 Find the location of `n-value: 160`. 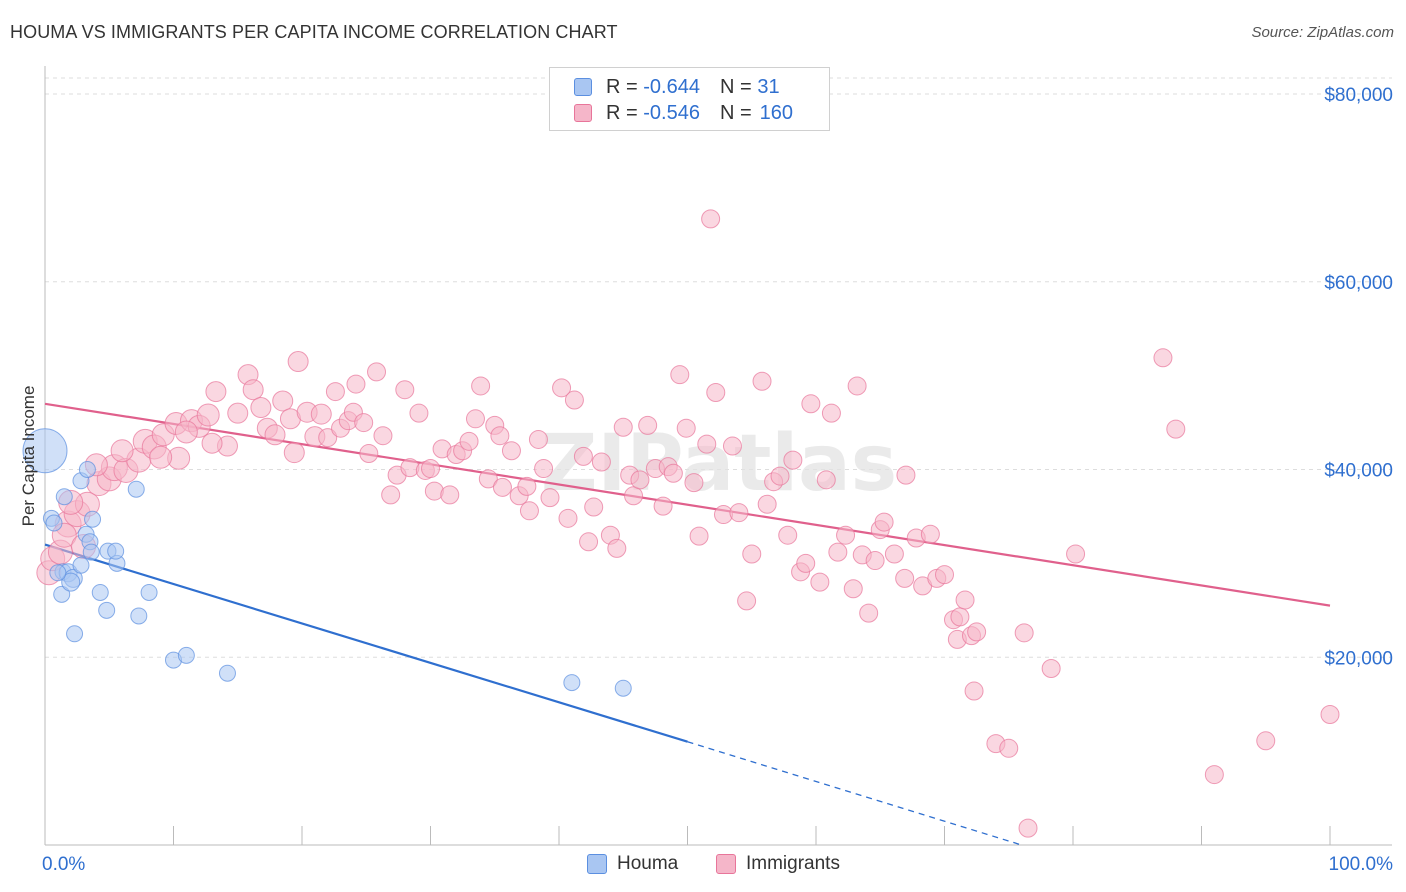

n-value: 160 is located at coordinates (776, 112).